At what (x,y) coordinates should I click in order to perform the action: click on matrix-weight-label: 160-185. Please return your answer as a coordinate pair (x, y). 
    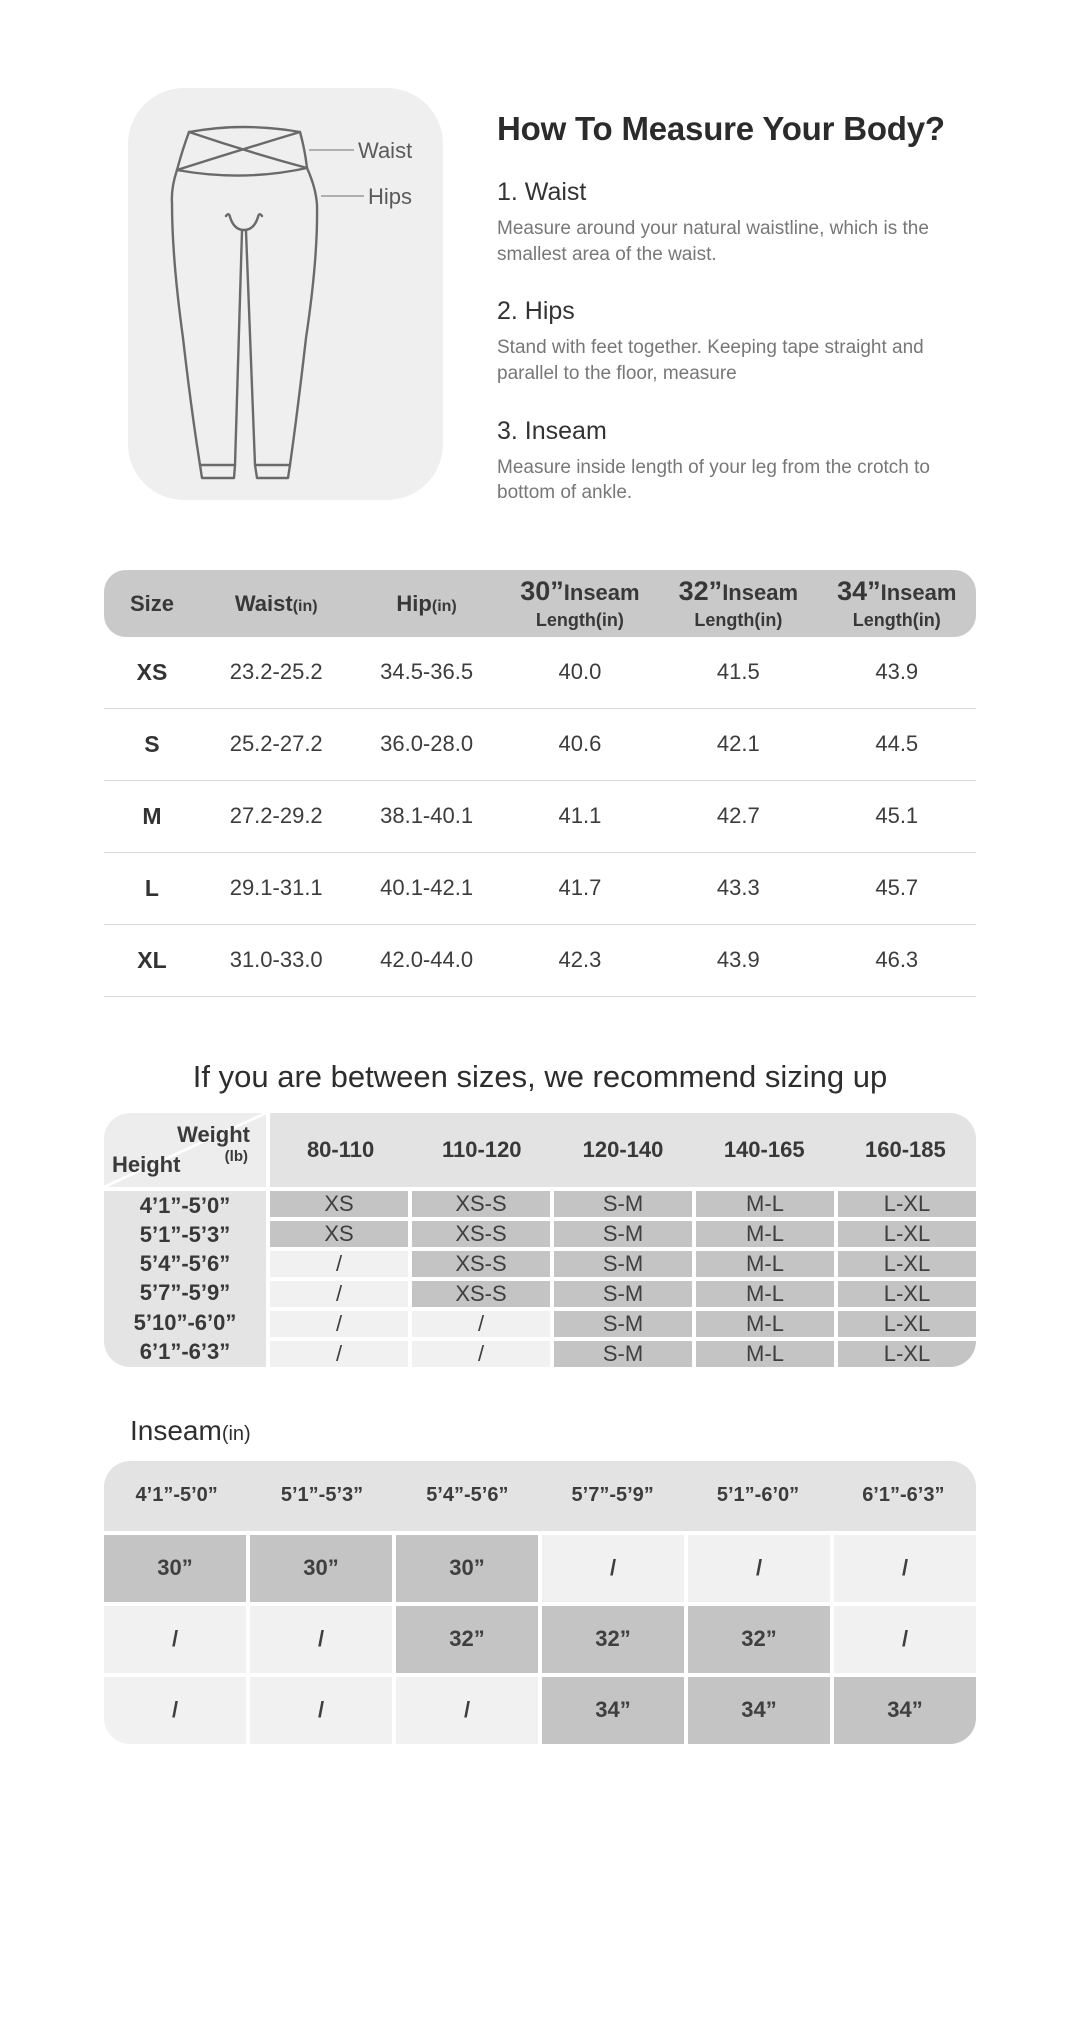
    Looking at the image, I should click on (905, 1149).